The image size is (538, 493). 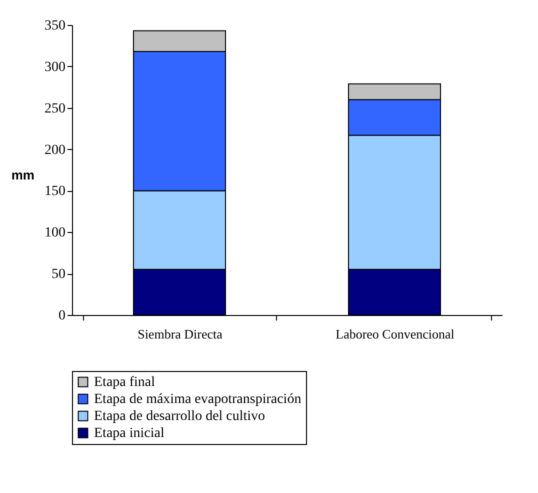 What do you see at coordinates (125, 382) in the screenshot?
I see `legend-label: Etapa final` at bounding box center [125, 382].